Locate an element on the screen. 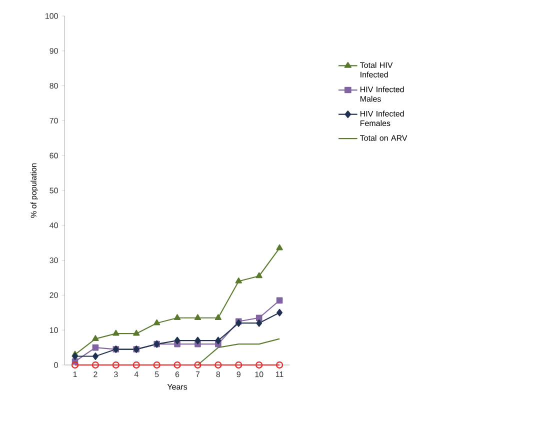 This screenshot has height=426, width=536. x-tick-label: 8 is located at coordinates (218, 375).